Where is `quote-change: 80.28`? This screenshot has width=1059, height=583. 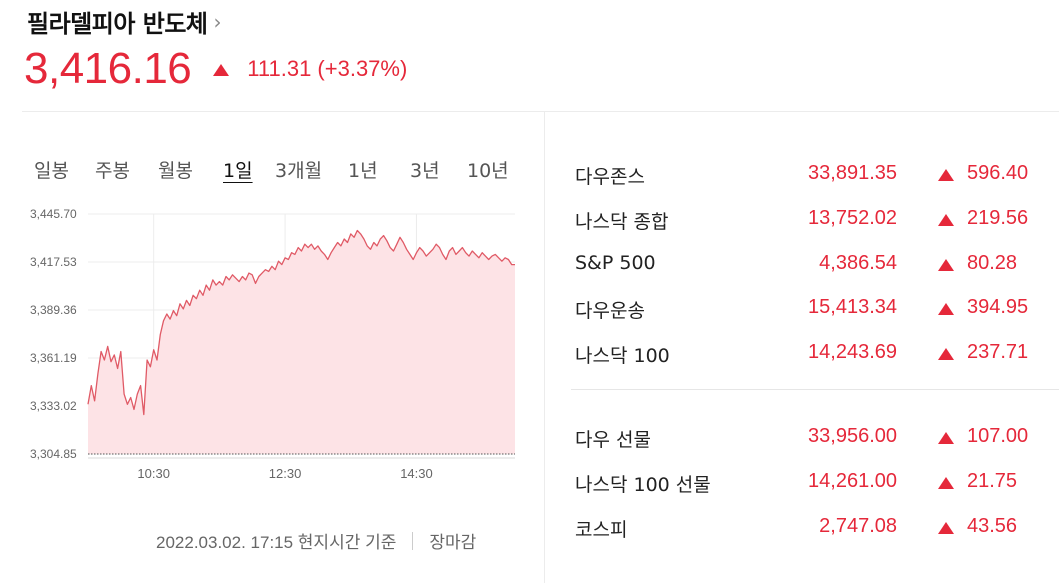
quote-change: 80.28 is located at coordinates (992, 263).